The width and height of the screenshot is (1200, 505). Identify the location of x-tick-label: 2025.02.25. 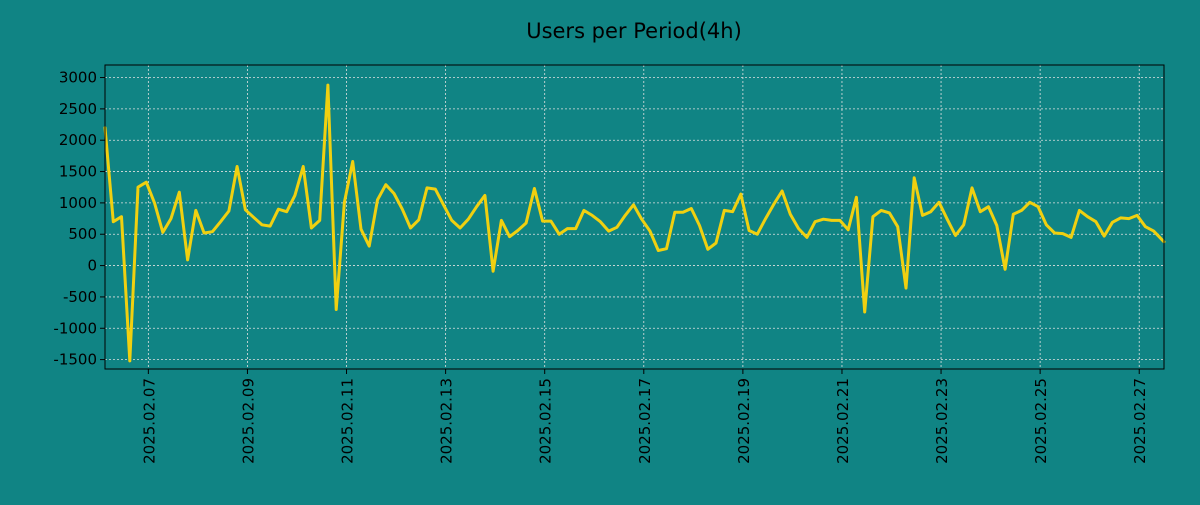
(1041, 421).